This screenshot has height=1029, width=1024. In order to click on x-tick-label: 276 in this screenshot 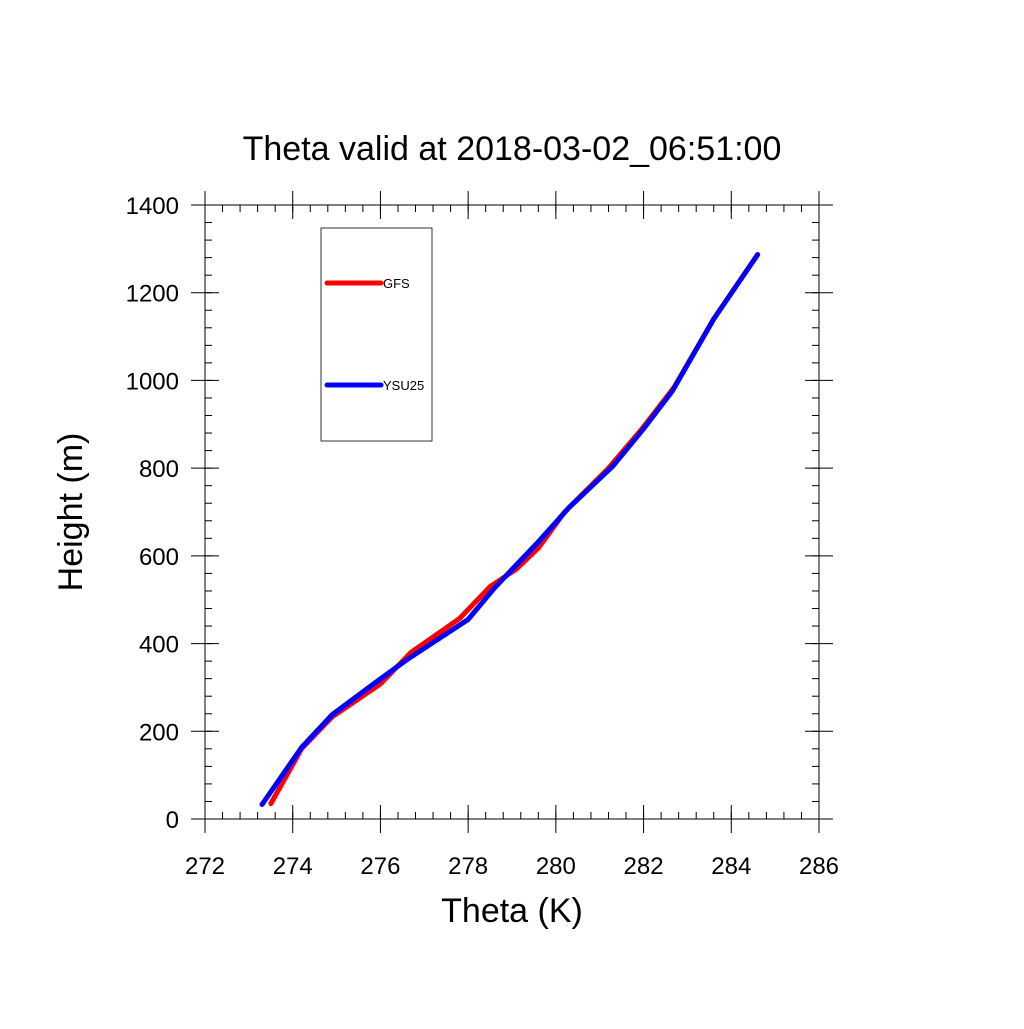, I will do `click(380, 866)`.